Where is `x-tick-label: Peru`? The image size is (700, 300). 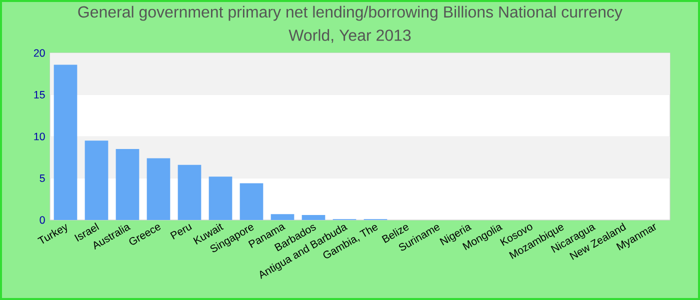 x-tick-label: Peru is located at coordinates (181, 232).